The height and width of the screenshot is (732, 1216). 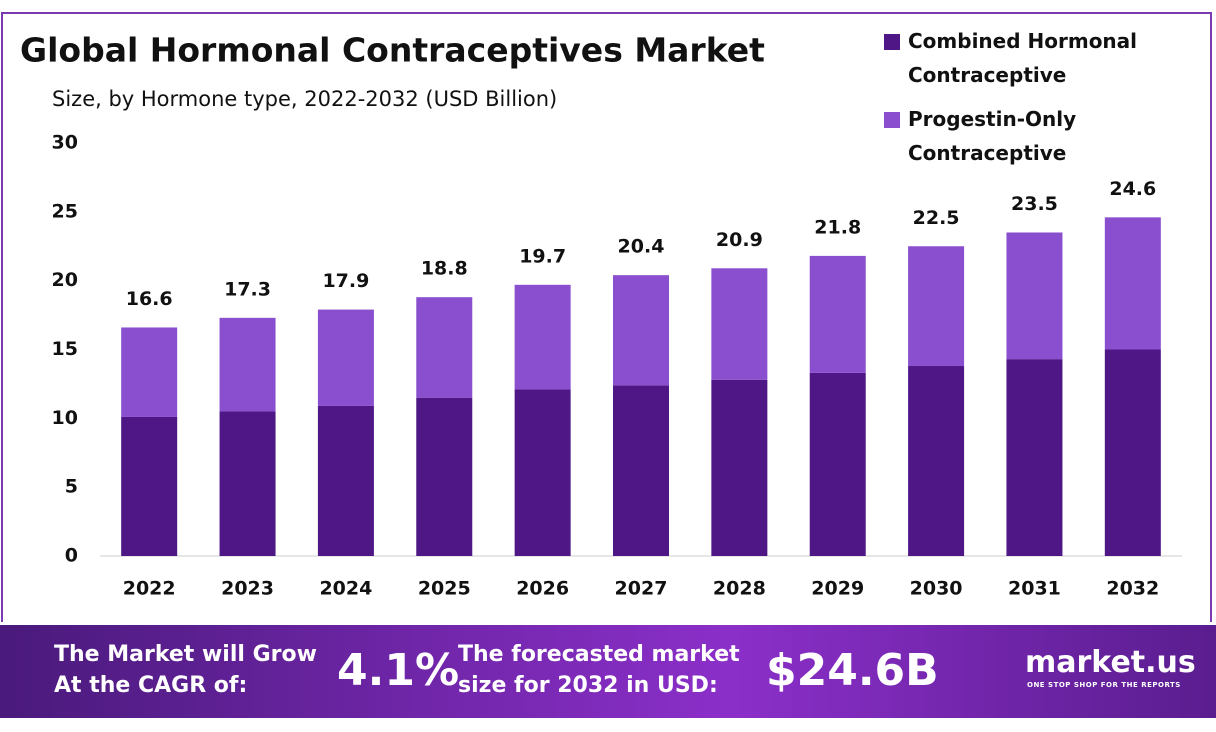 I want to click on total-label: 23.5, so click(x=1034, y=204).